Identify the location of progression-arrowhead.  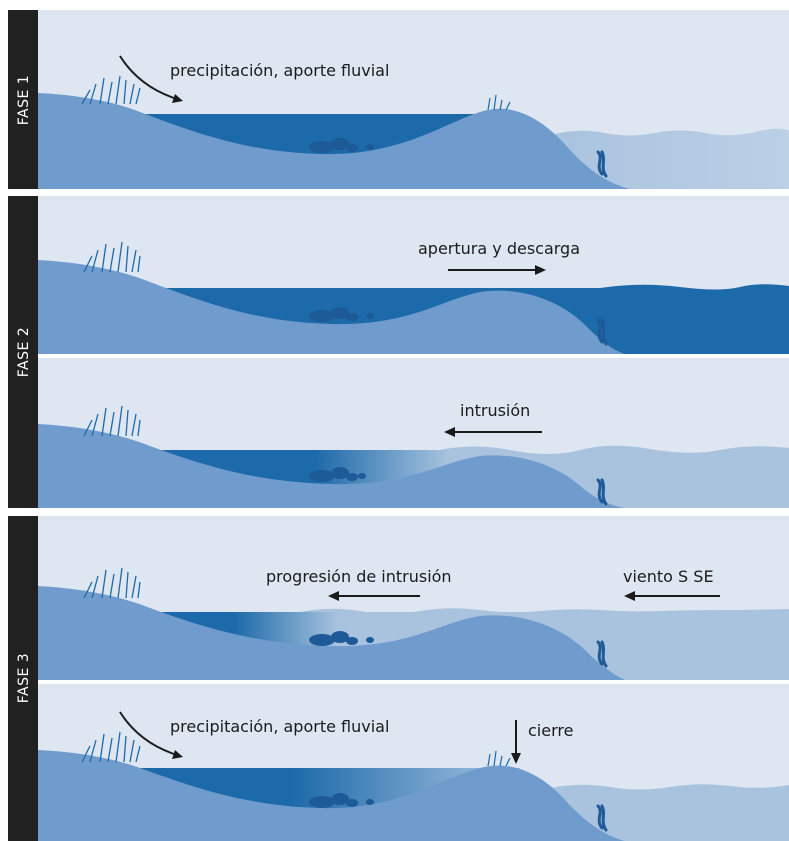
(333, 596).